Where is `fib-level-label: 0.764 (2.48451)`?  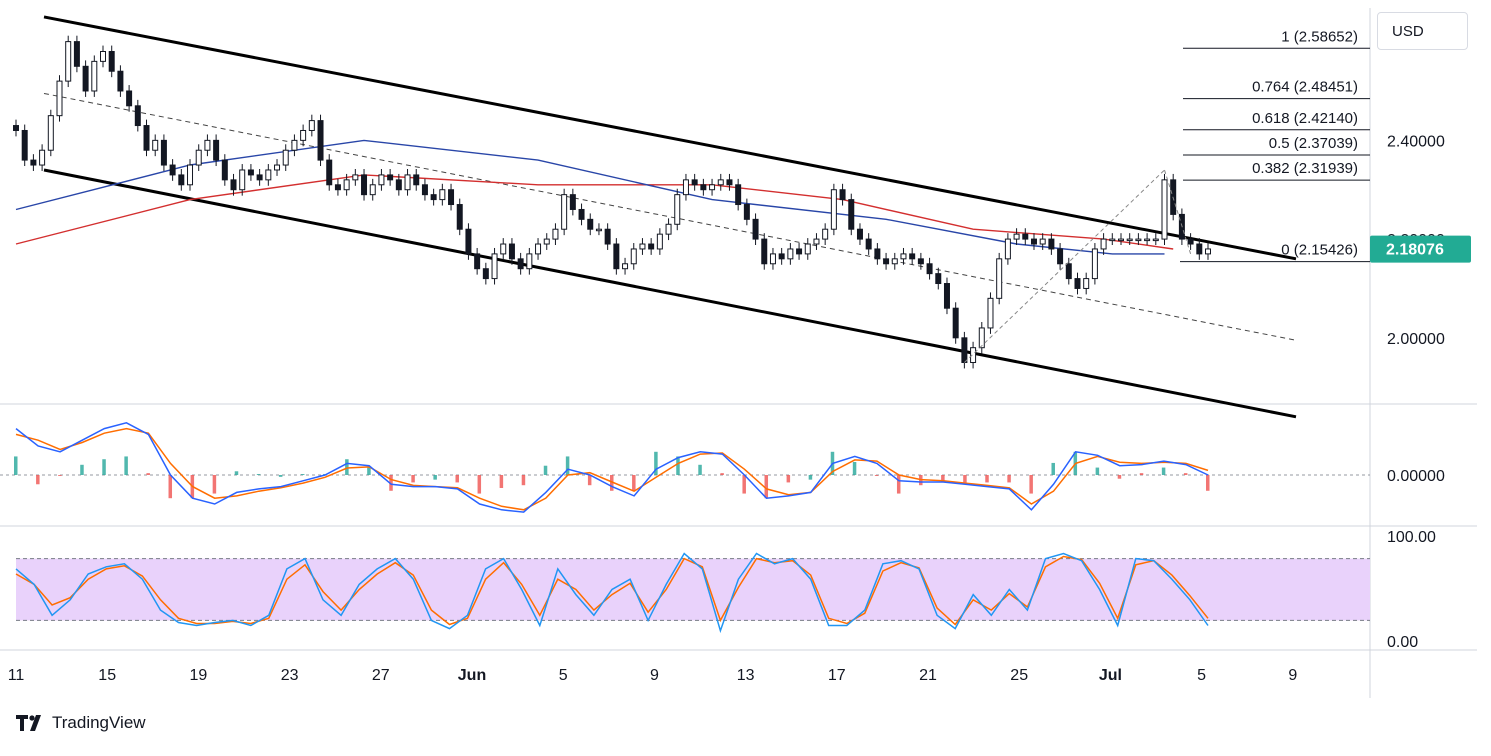
fib-level-label: 0.764 (2.48451) is located at coordinates (1305, 87).